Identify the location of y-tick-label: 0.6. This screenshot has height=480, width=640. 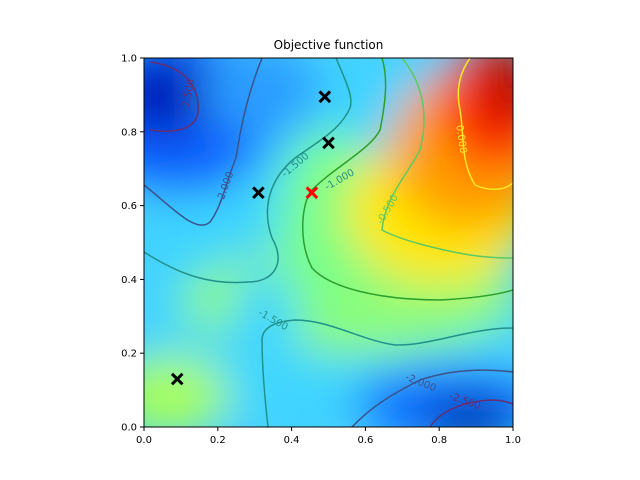
(129, 206).